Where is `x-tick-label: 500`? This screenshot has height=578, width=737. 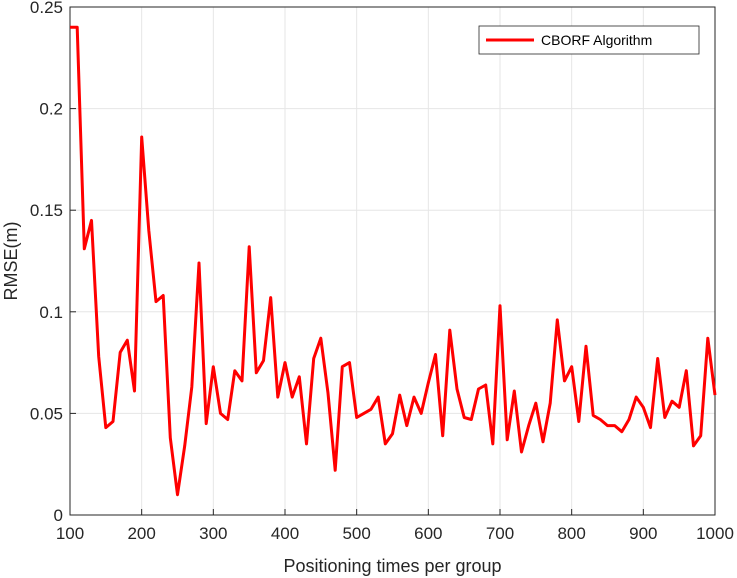
x-tick-label: 500 is located at coordinates (356, 533).